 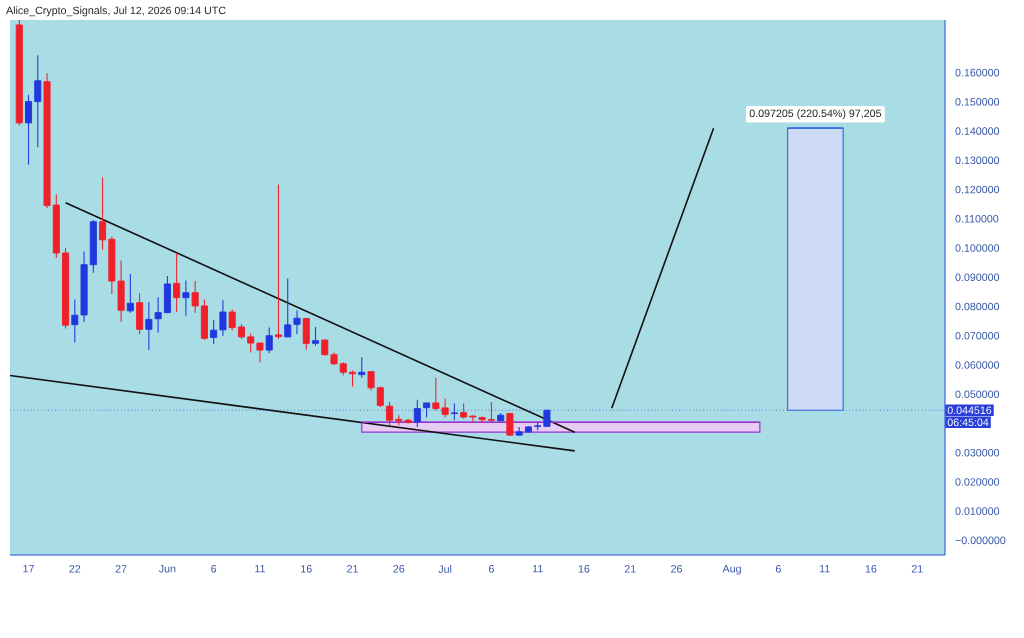 What do you see at coordinates (977, 160) in the screenshot?
I see `y-tick-label: 0.130000` at bounding box center [977, 160].